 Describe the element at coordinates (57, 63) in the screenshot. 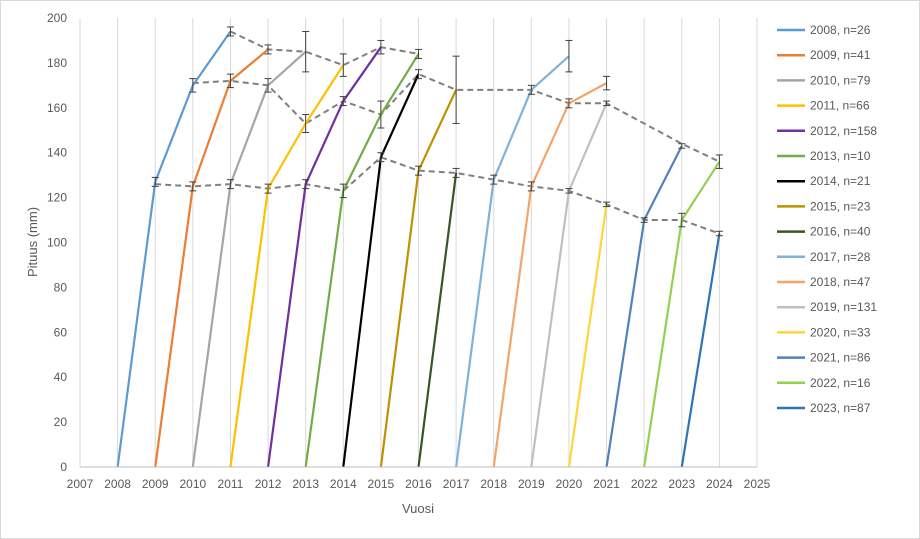

I see `y-tick-label: 180` at that location.